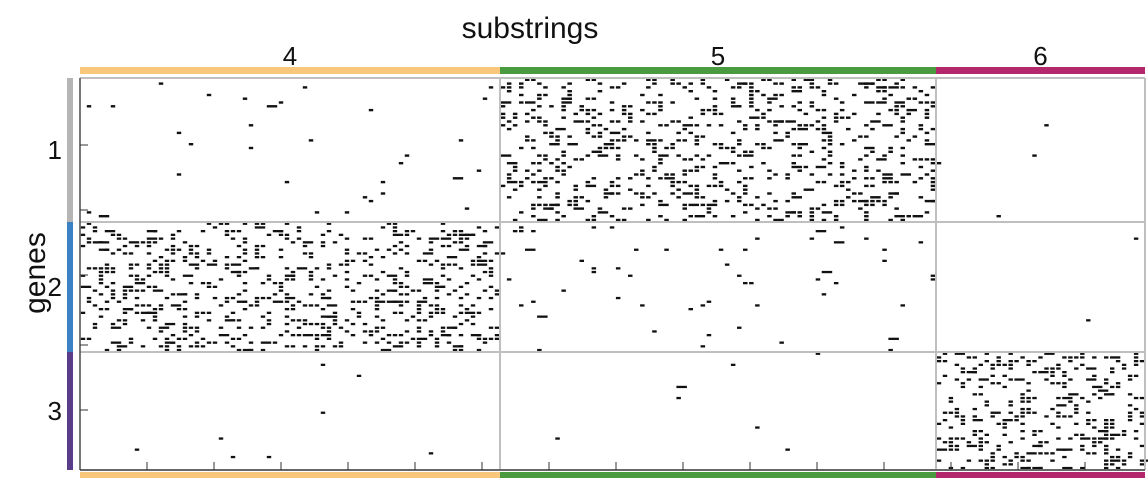  Describe the element at coordinates (70, 411) in the screenshot. I see `row-group-bar` at that location.